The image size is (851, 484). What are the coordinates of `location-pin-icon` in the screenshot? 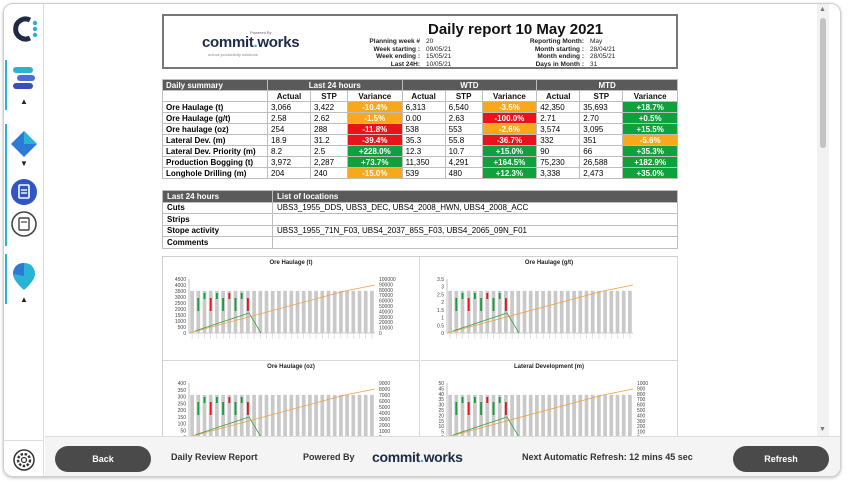 It's located at (24, 276).